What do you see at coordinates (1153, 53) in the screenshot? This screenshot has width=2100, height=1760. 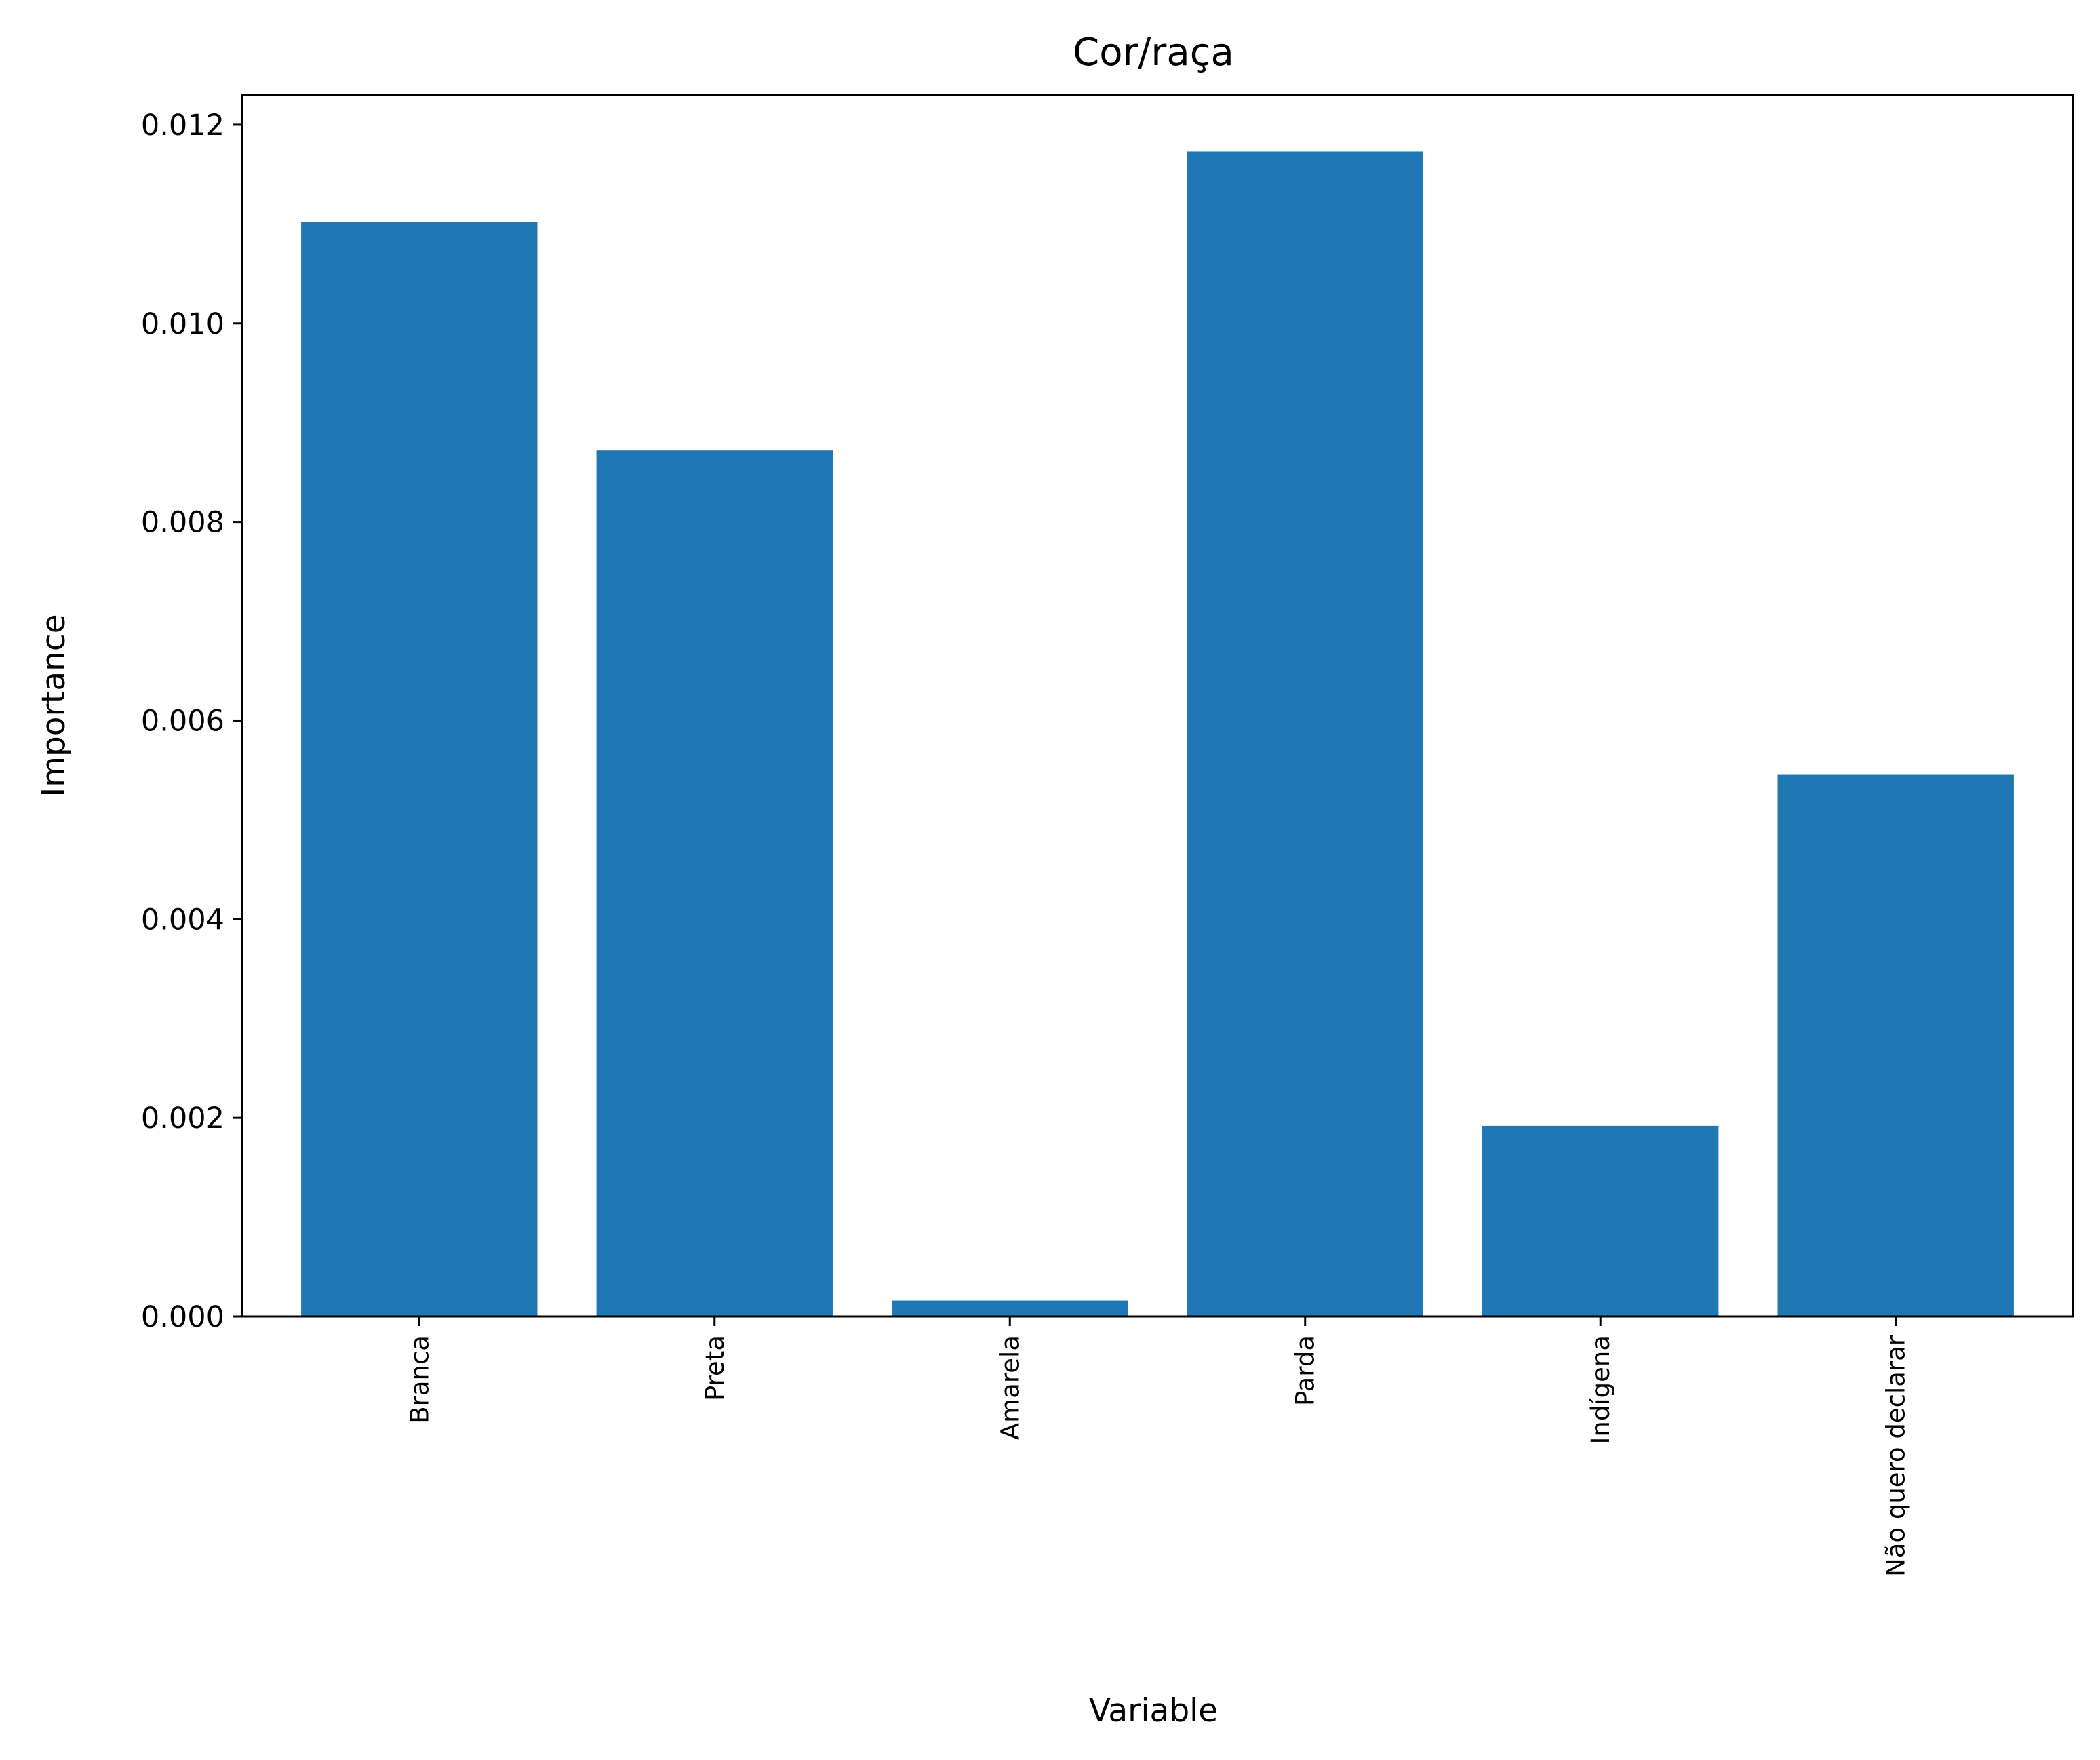 I see `chart-title: Cor/raça` at bounding box center [1153, 53].